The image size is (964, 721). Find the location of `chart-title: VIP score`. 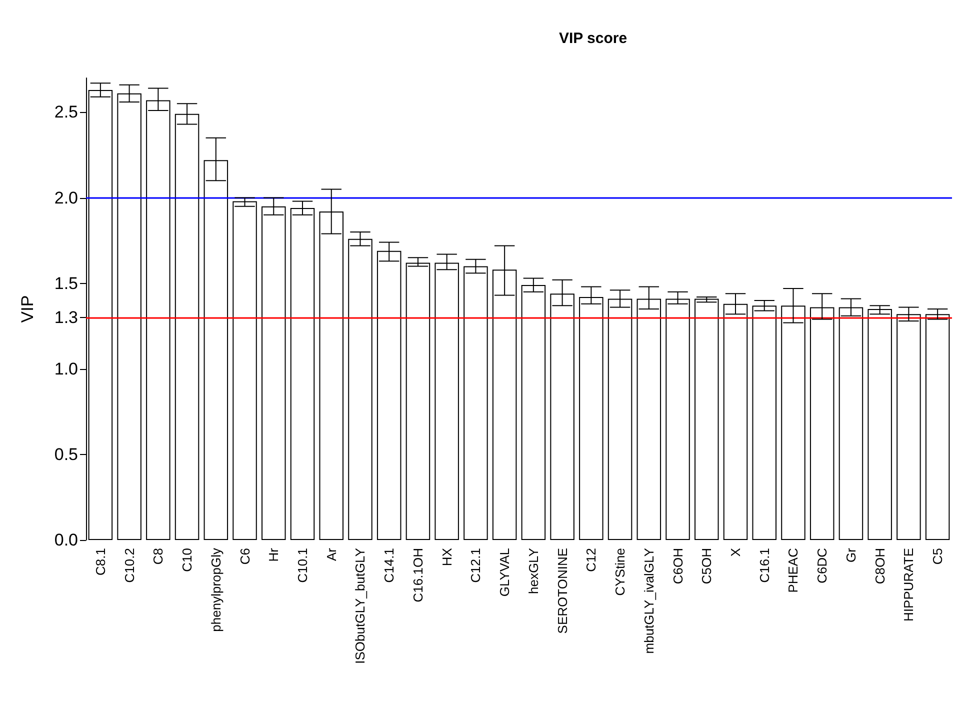

chart-title: VIP score is located at coordinates (593, 38).